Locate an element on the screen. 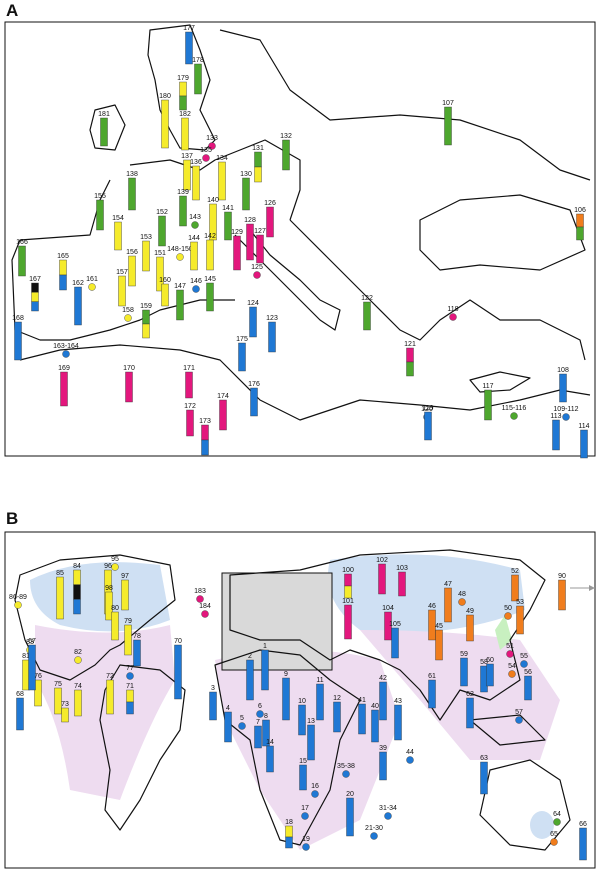 The height and width of the screenshot is (875, 600). site-label: 14 is located at coordinates (270, 742).